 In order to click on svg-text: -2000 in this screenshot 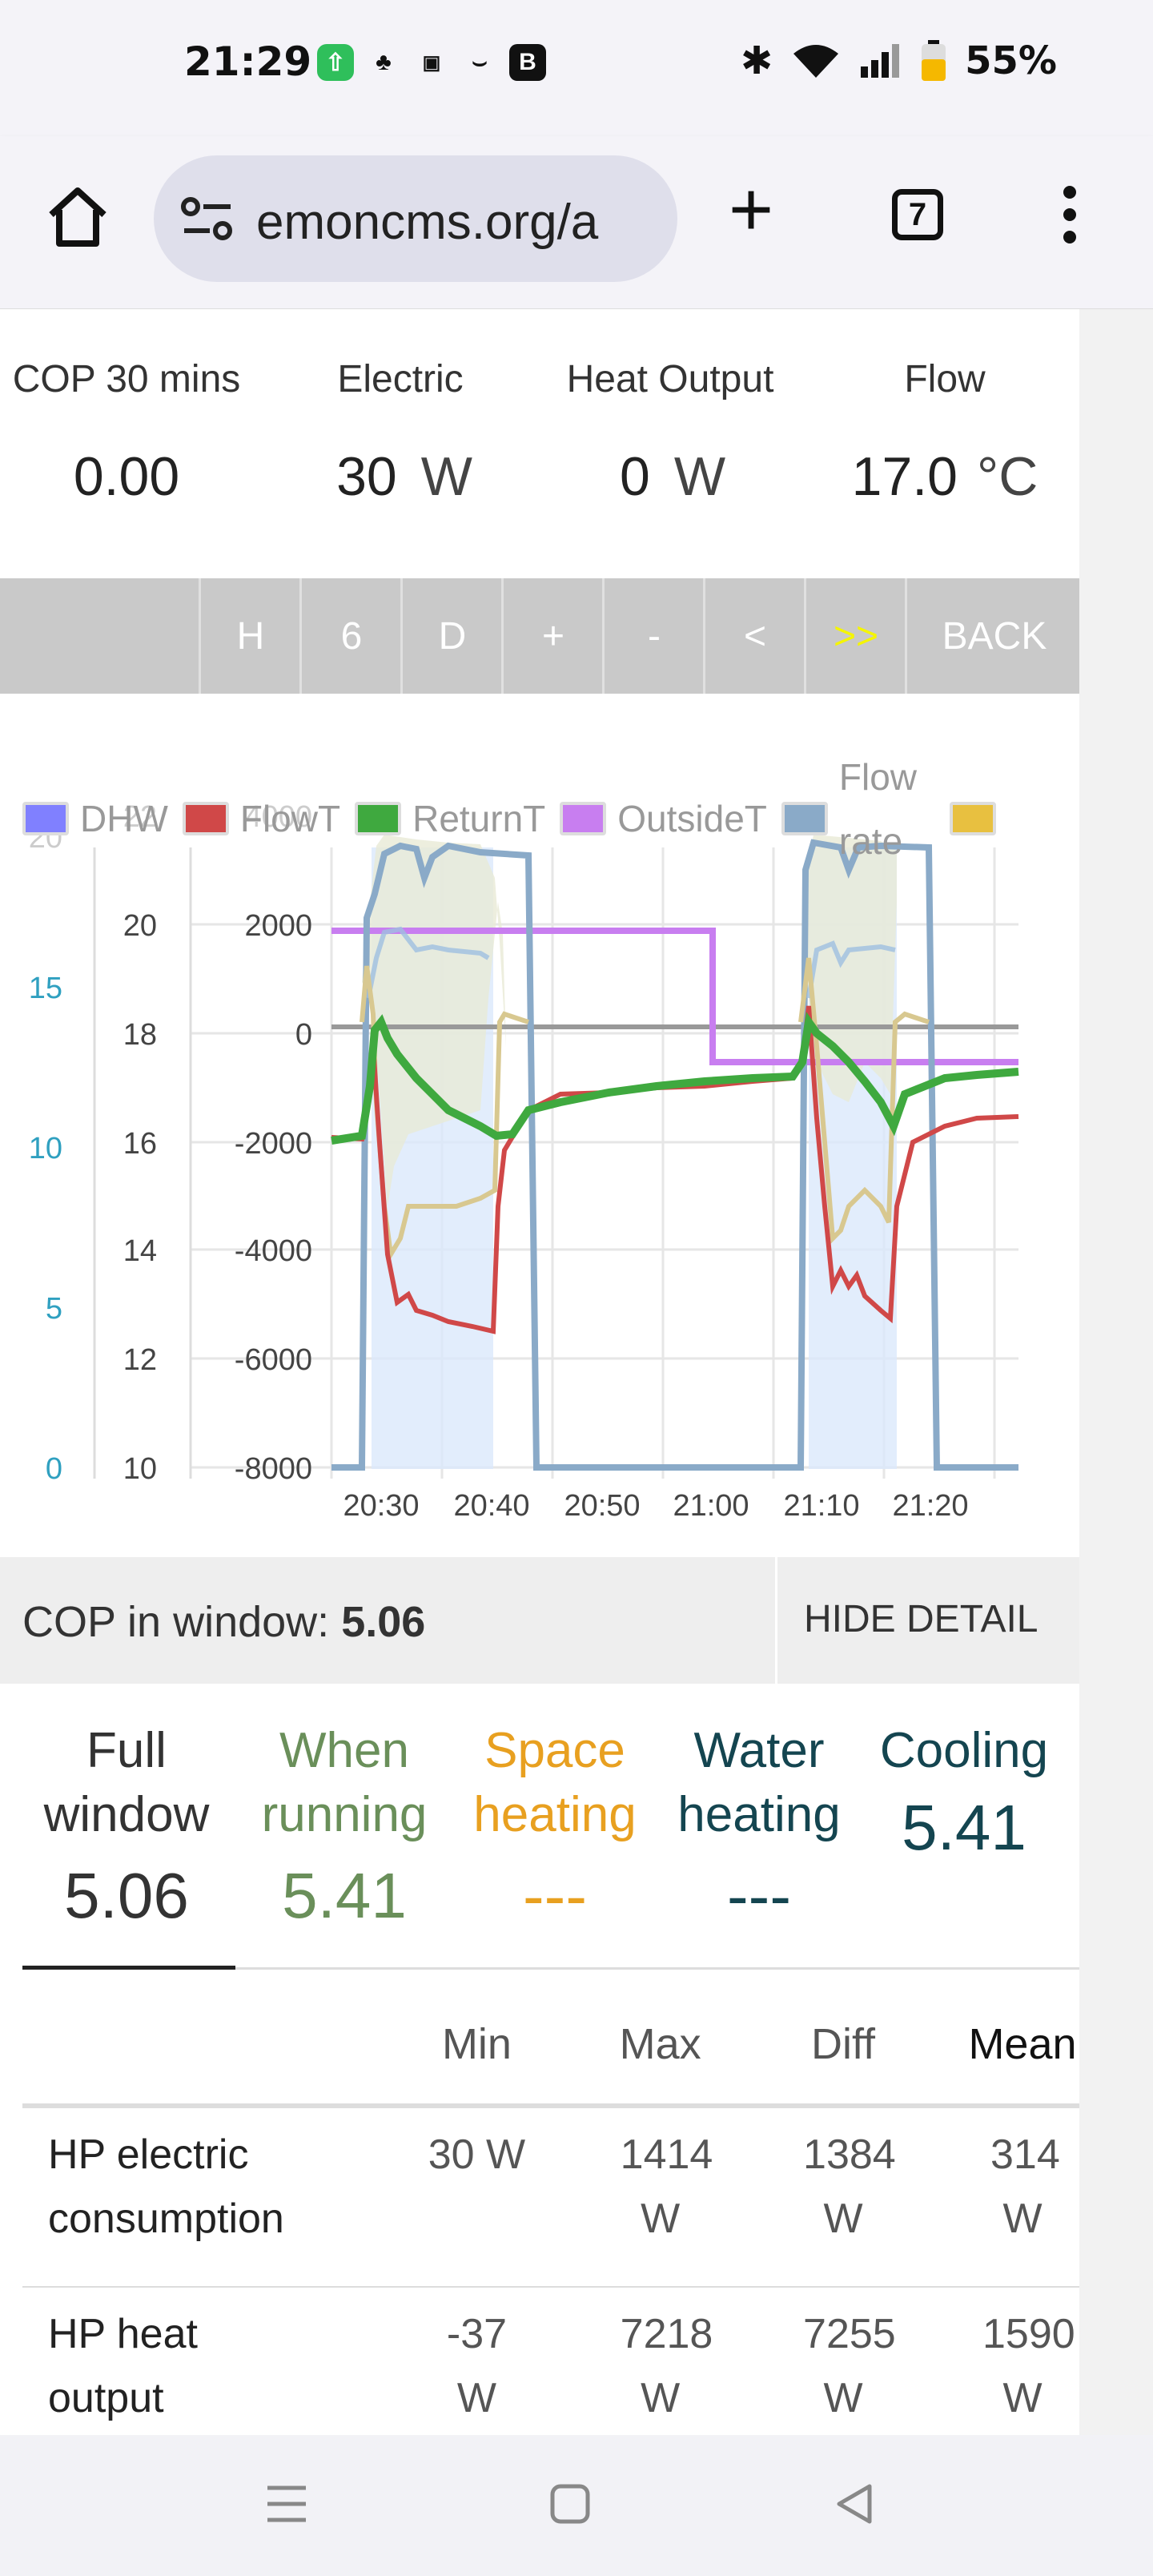, I will do `click(273, 1144)`.